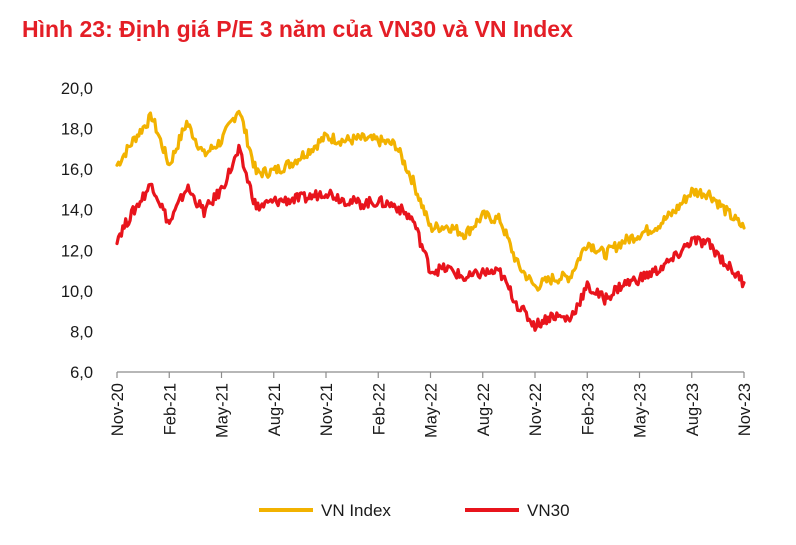 The image size is (796, 545). What do you see at coordinates (81, 332) in the screenshot?
I see `y-tick-label: 8,0` at bounding box center [81, 332].